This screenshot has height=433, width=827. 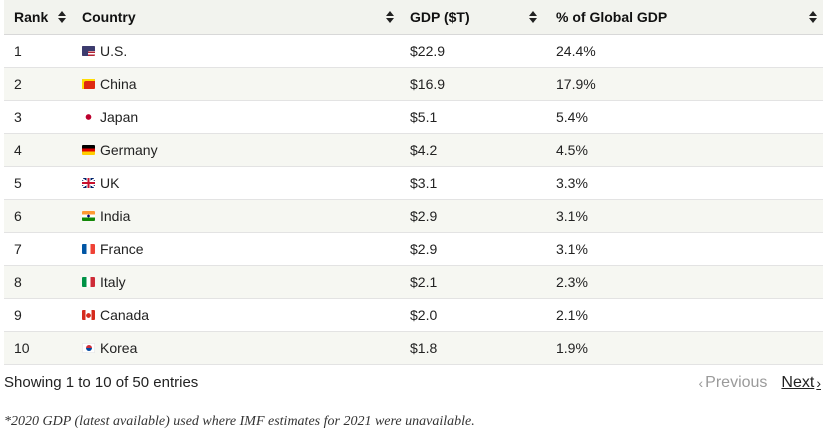 What do you see at coordinates (236, 117) in the screenshot?
I see `country-cell: Japan` at bounding box center [236, 117].